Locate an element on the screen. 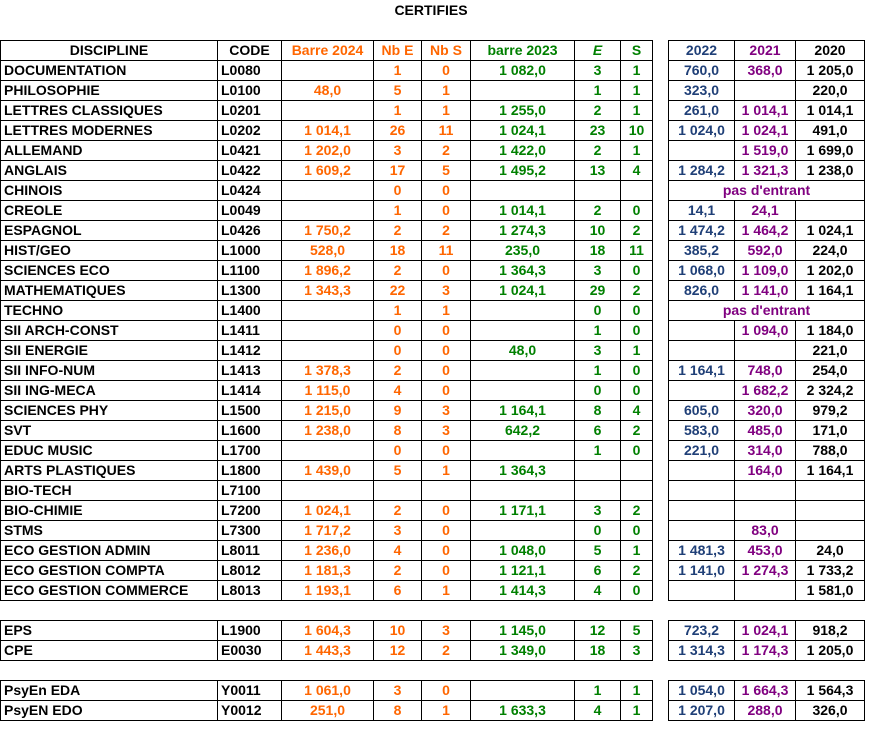  cell: 18 is located at coordinates (597, 650).